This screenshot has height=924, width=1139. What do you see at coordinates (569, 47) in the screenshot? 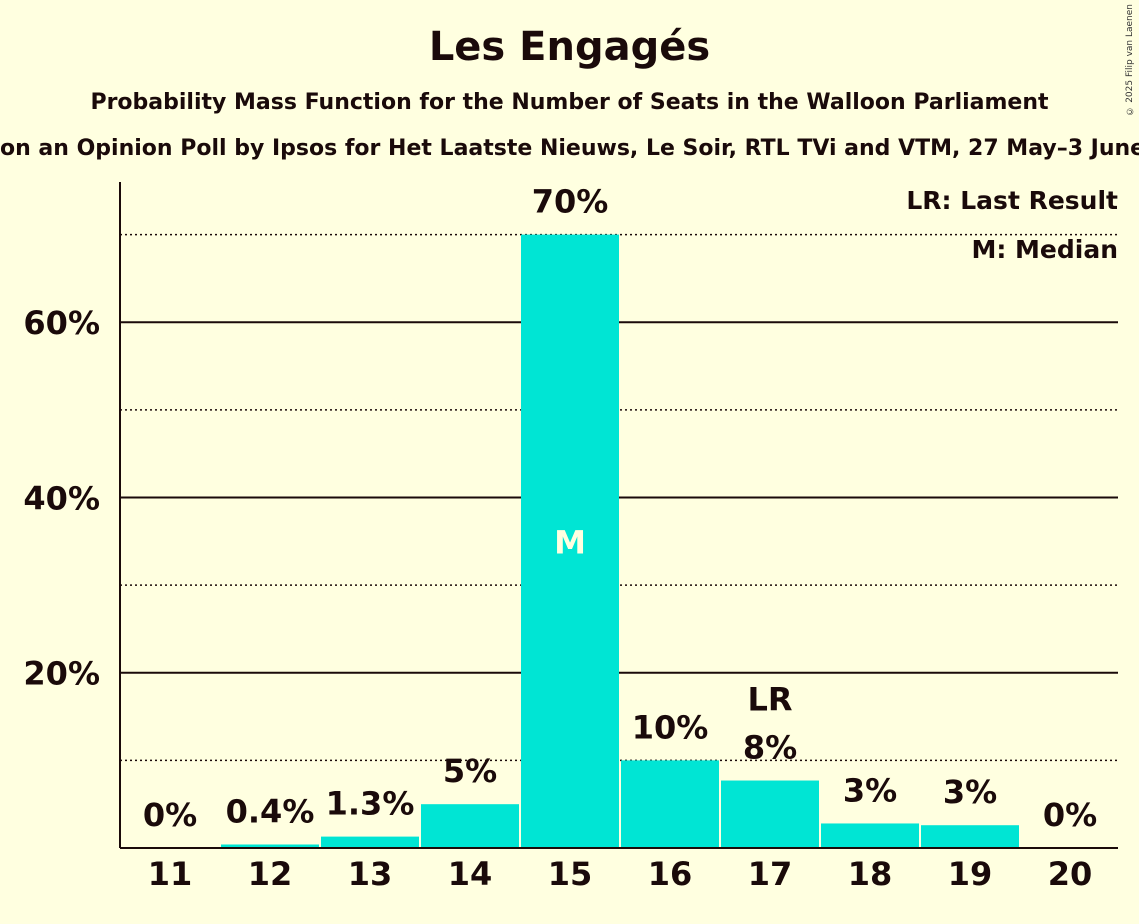
I see `chart-title: Les Engagés` at bounding box center [569, 47].